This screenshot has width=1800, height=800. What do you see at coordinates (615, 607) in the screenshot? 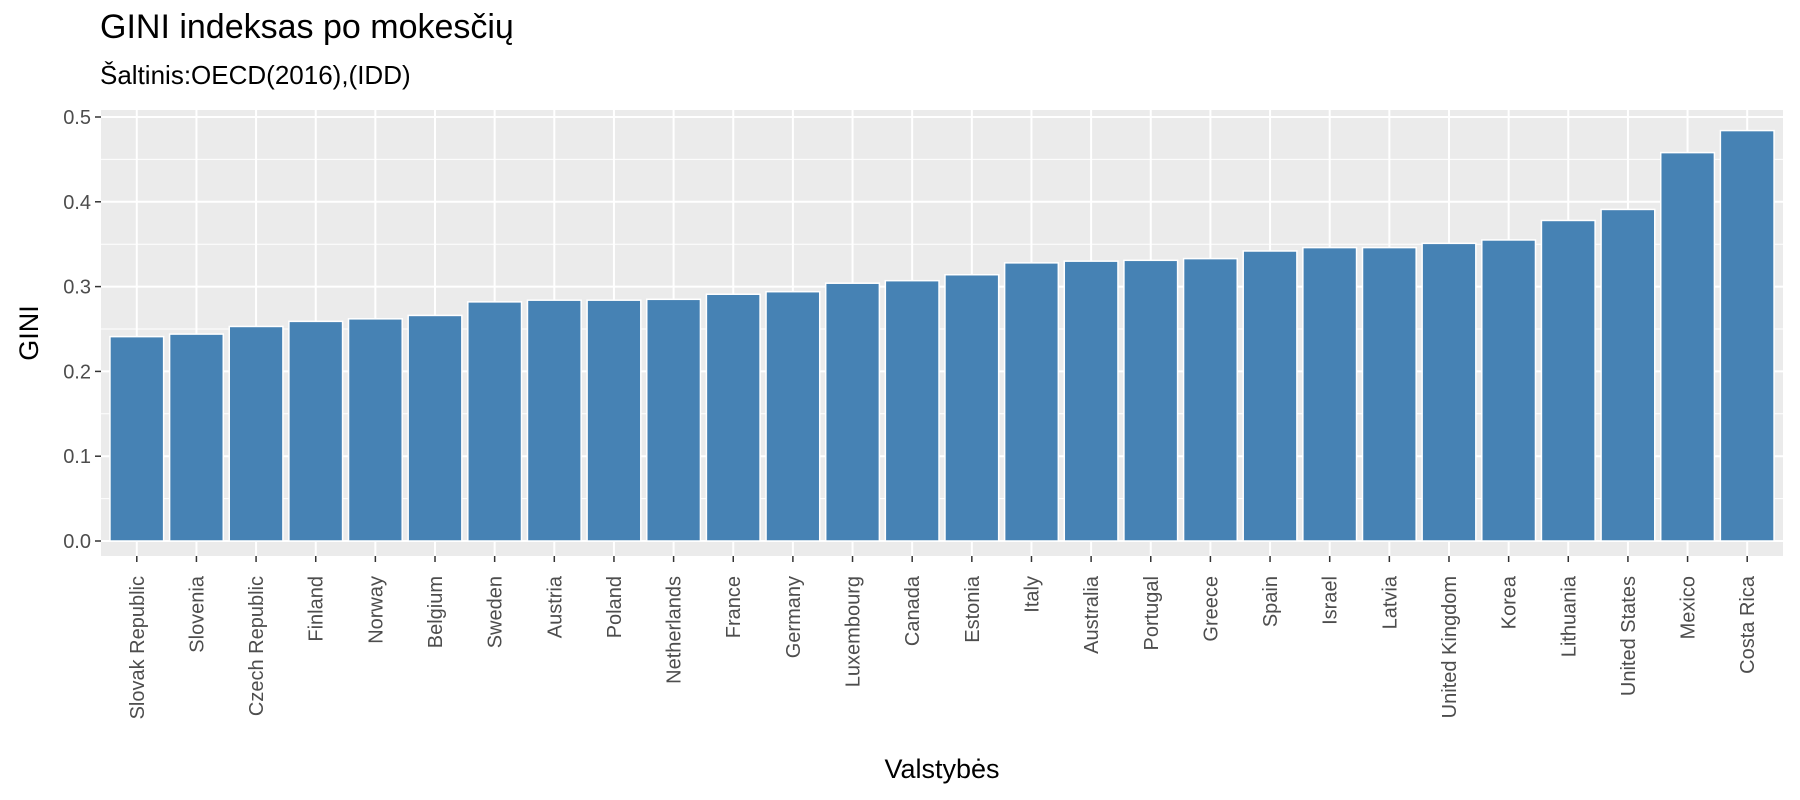
I see `x-tick-label: Poland` at bounding box center [615, 607].